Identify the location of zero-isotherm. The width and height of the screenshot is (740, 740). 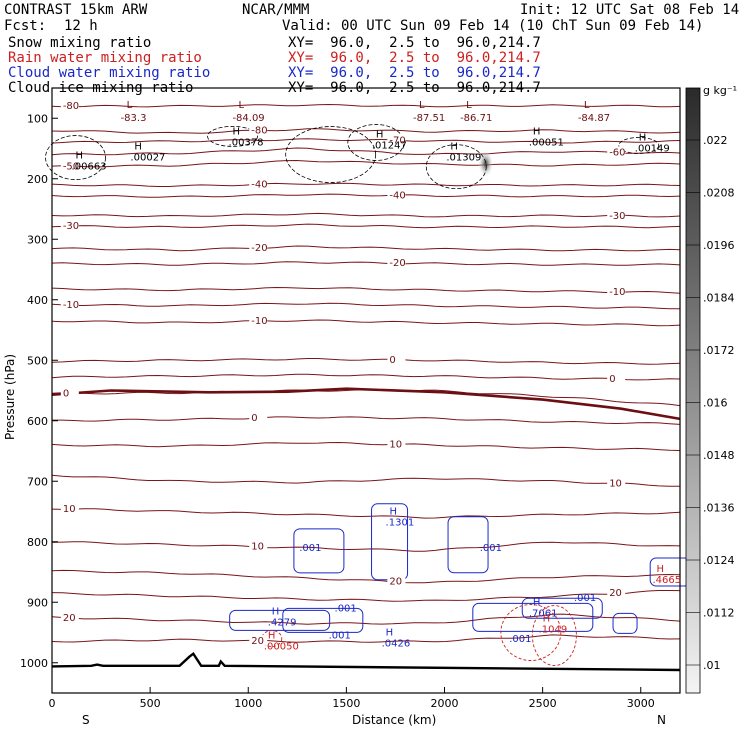
(366, 404).